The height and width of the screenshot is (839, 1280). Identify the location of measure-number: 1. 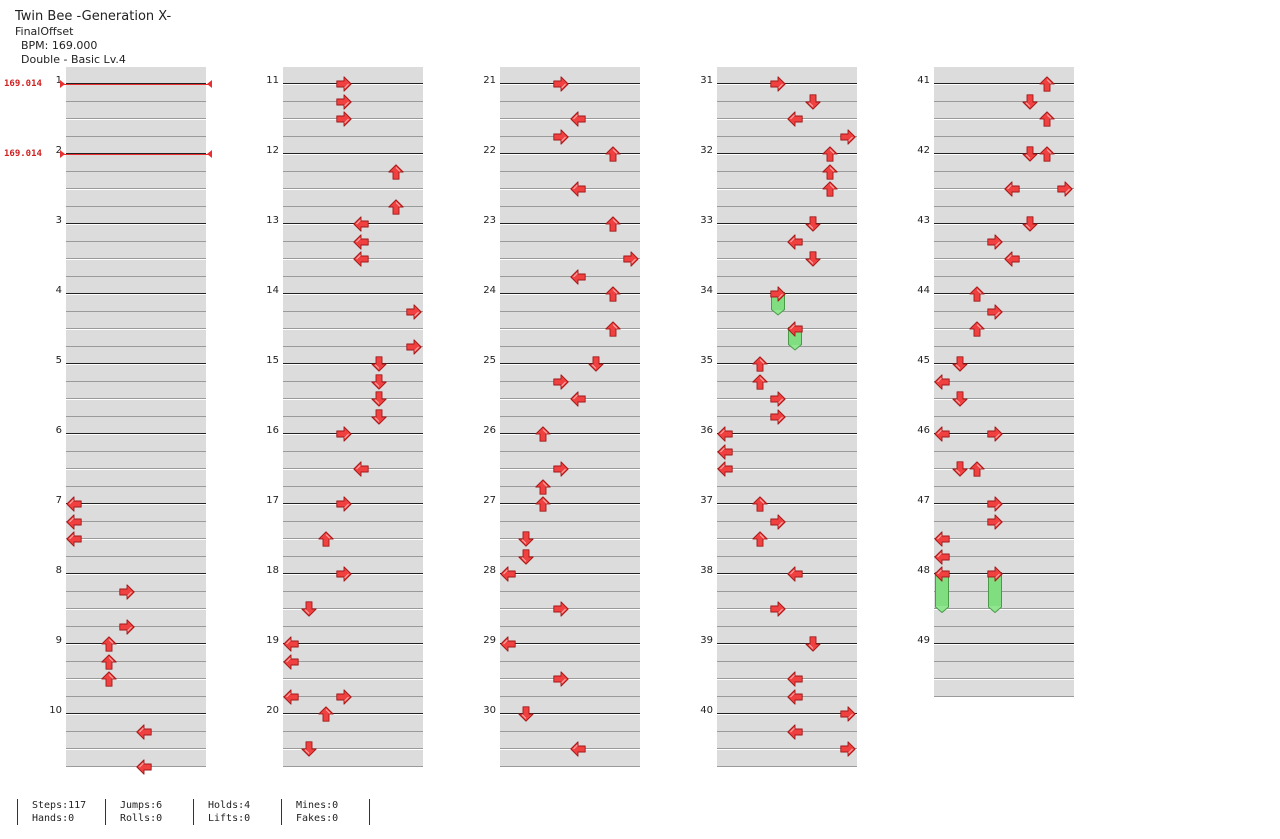
(58, 80).